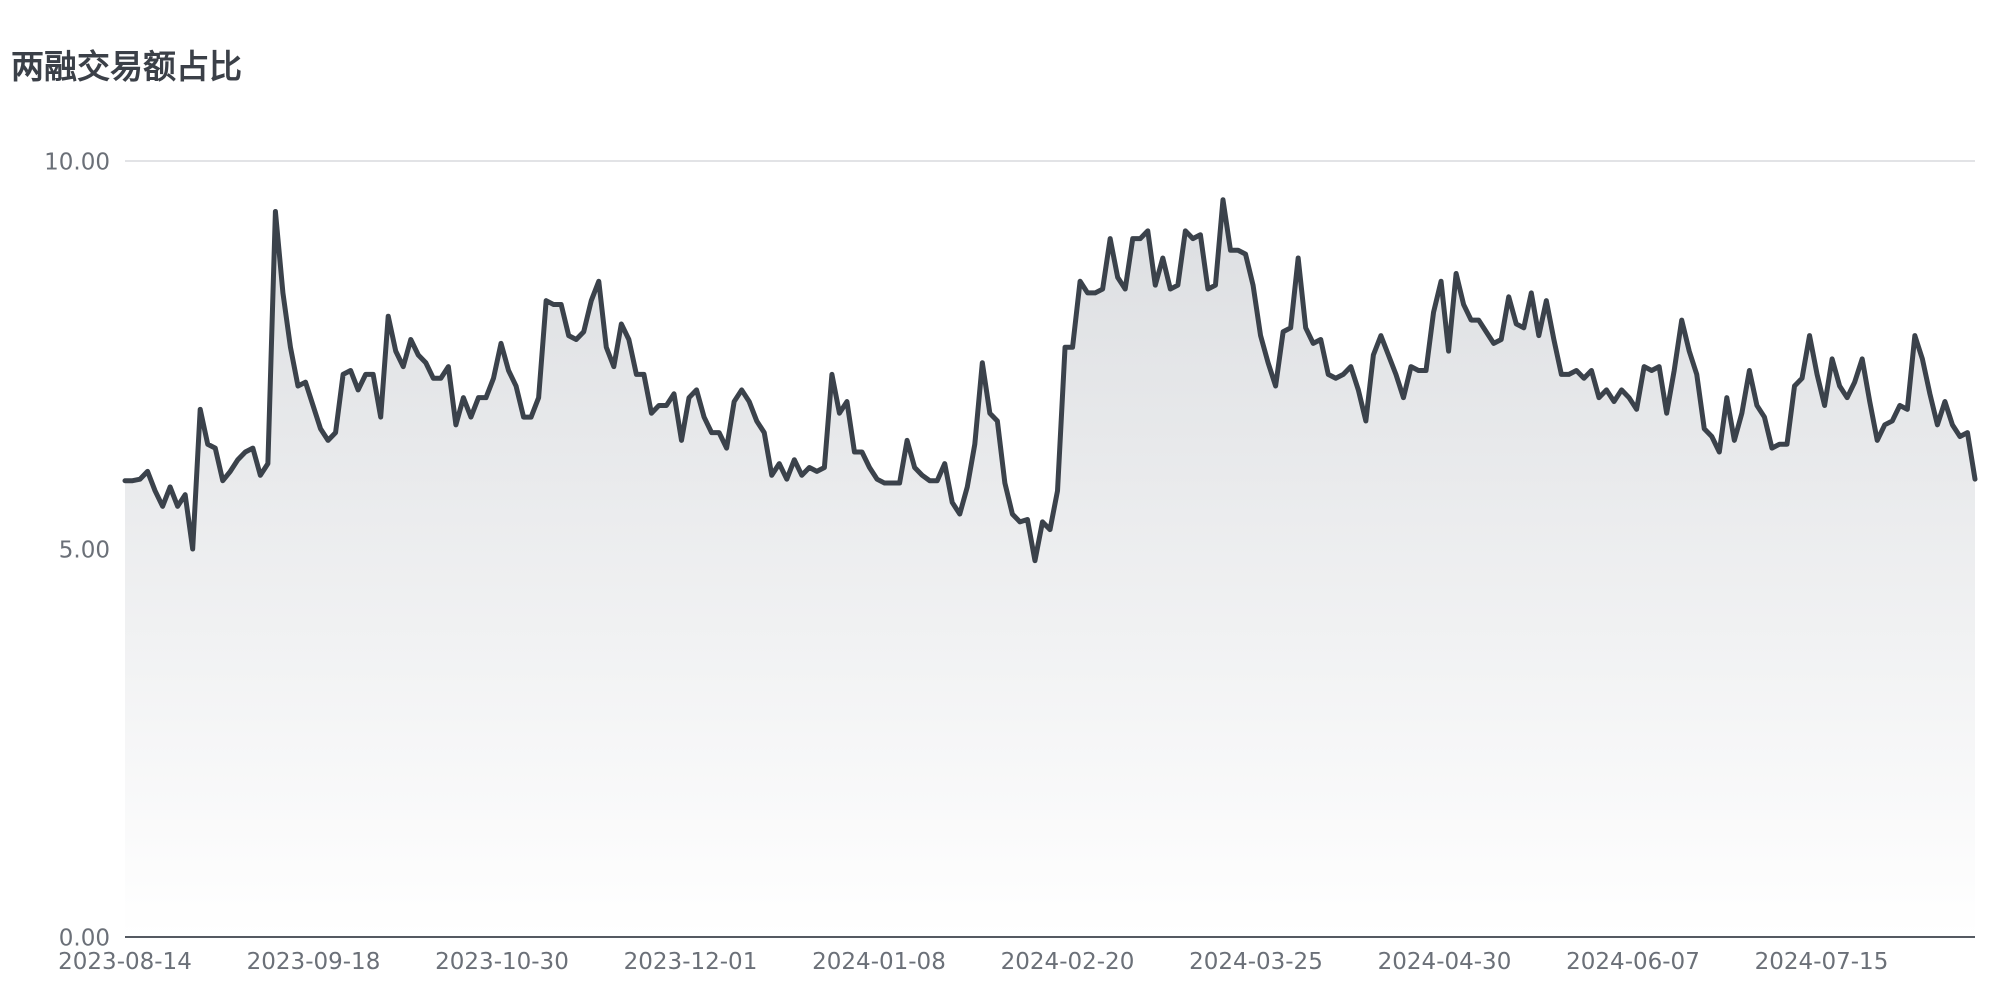  Describe the element at coordinates (125, 962) in the screenshot. I see `x-tick-label: 2023-08-14` at that location.